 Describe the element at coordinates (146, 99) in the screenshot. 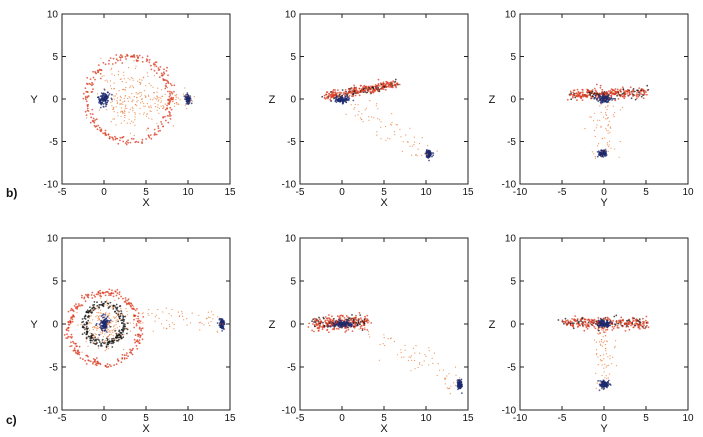

I see `plot-frame` at that location.